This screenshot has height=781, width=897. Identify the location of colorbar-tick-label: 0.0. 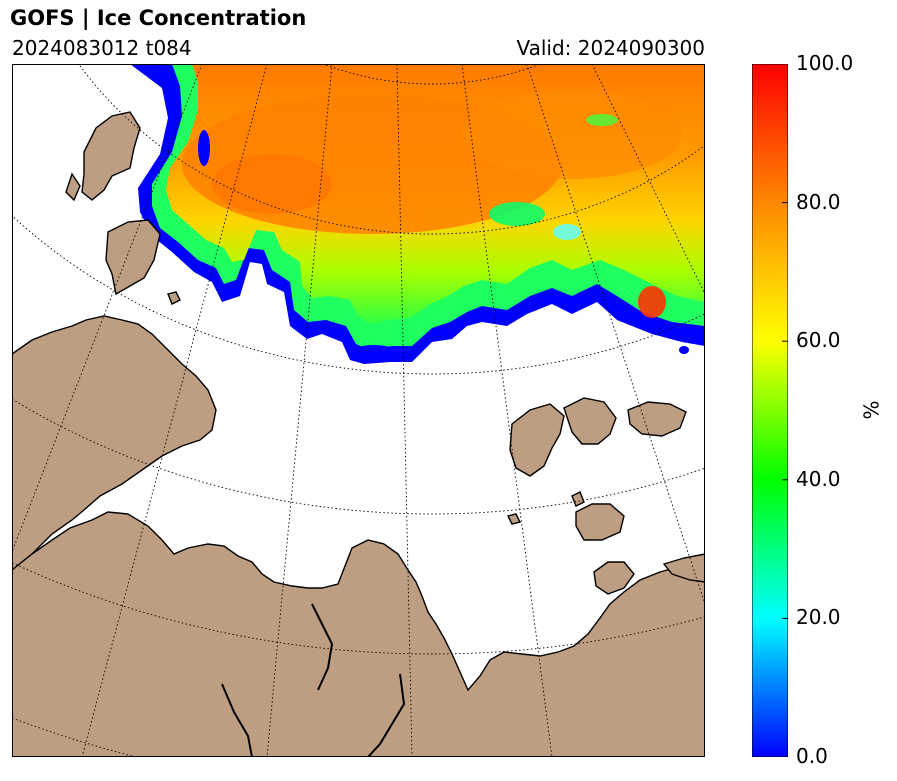
(812, 756).